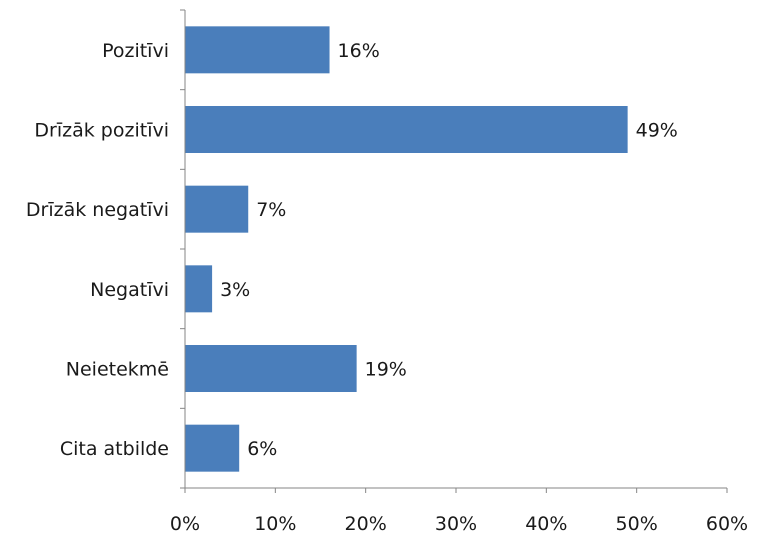  Describe the element at coordinates (262, 449) in the screenshot. I see `value-label: 6%` at that location.